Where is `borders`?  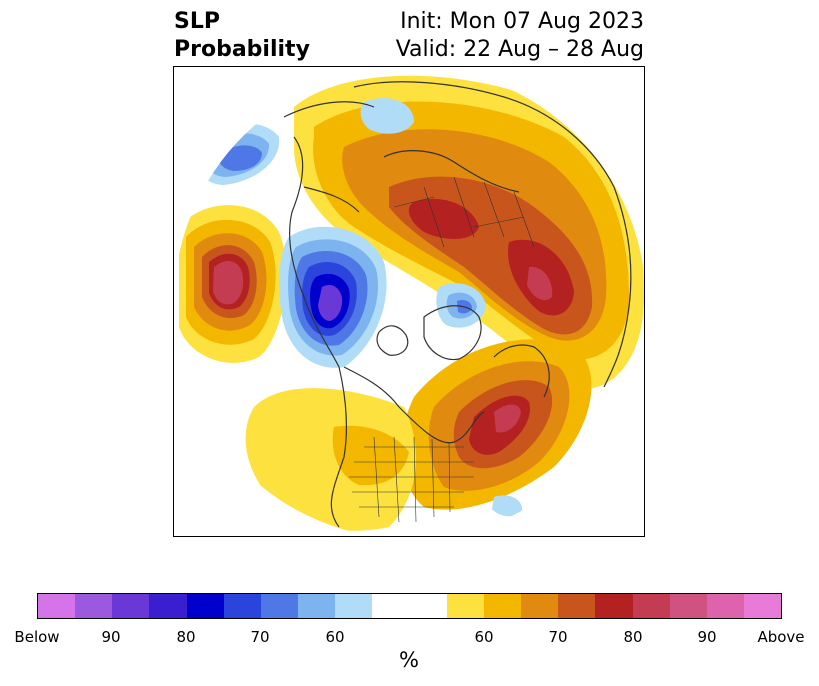 borders is located at coordinates (442, 349).